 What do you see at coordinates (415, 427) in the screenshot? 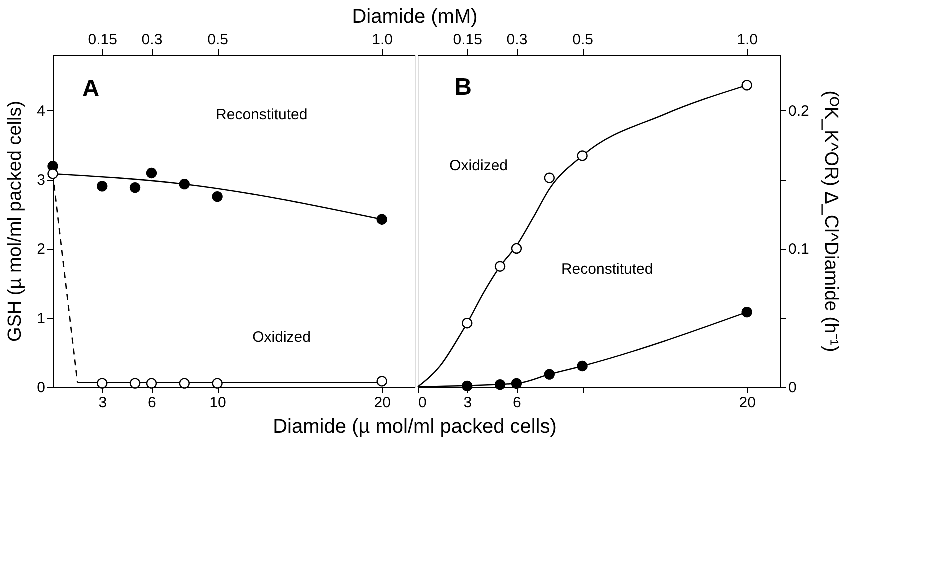
I see `x-axis-title: Diamide (µ mol/ml packed cells)` at bounding box center [415, 427].